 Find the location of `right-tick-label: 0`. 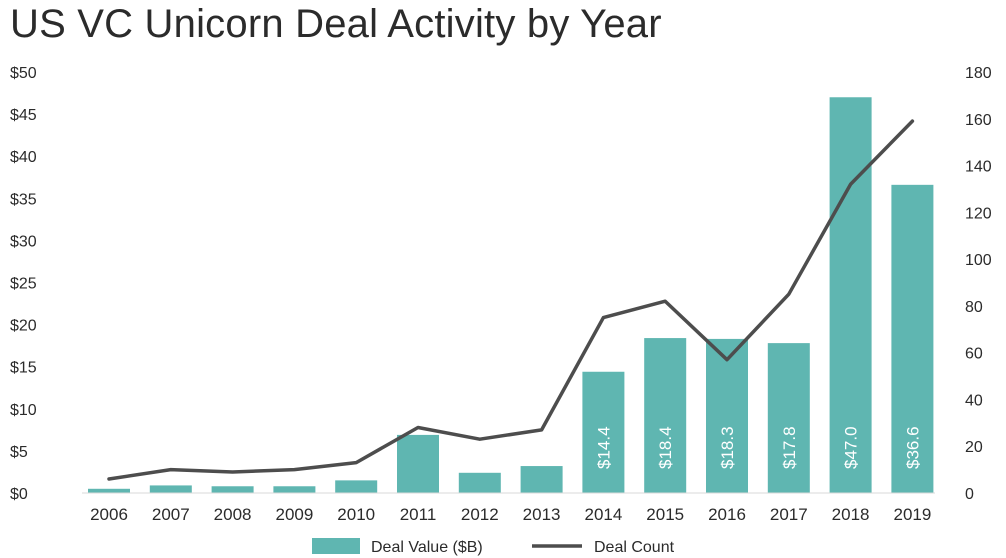

right-tick-label: 0 is located at coordinates (969, 494).